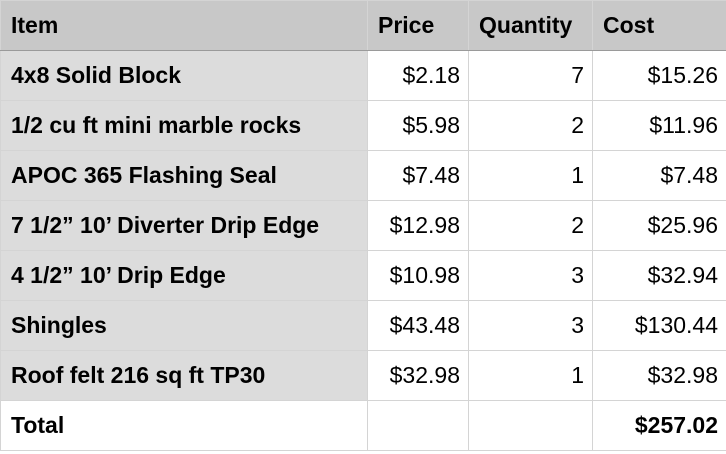 This screenshot has width=726, height=454. I want to click on table-row: 4x8 Solid Block $2.18 7 $15.26, so click(363, 75).